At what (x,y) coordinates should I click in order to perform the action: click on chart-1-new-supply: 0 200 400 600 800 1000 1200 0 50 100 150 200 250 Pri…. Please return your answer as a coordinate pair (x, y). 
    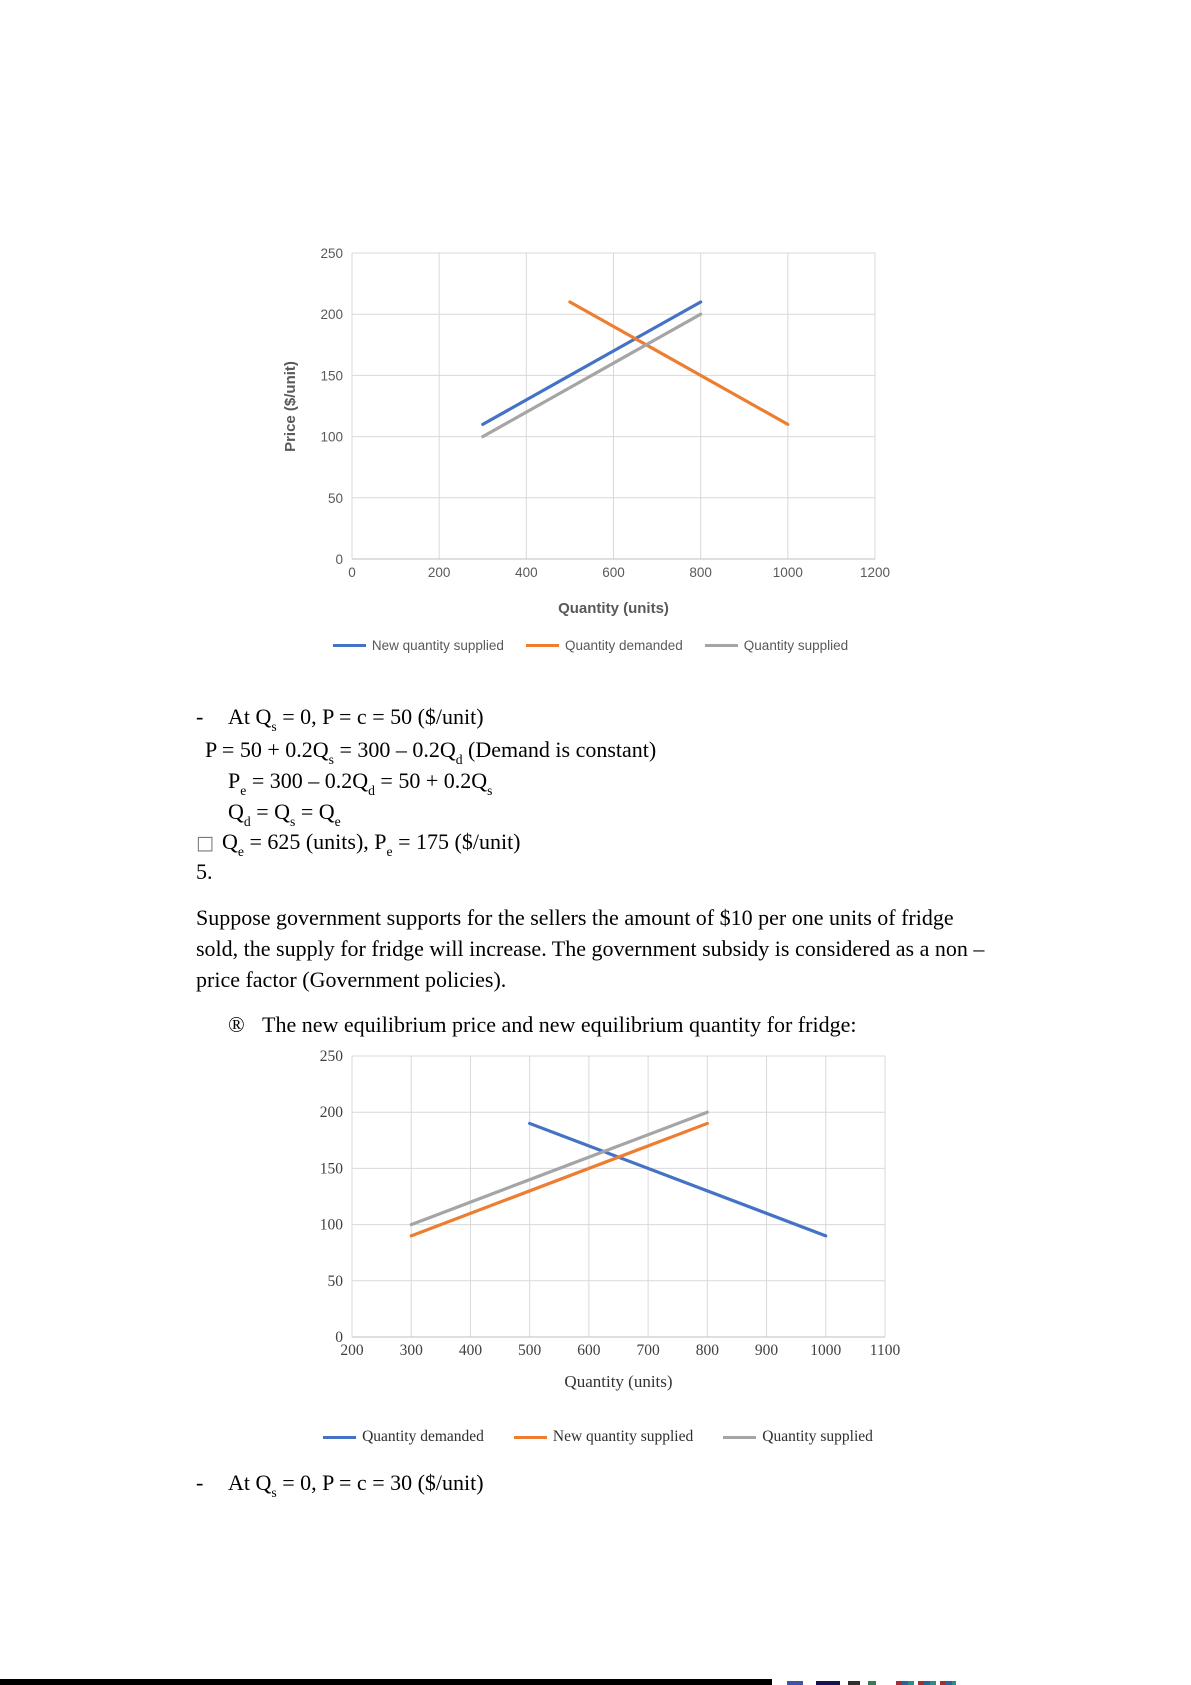
    Looking at the image, I should click on (590, 455).